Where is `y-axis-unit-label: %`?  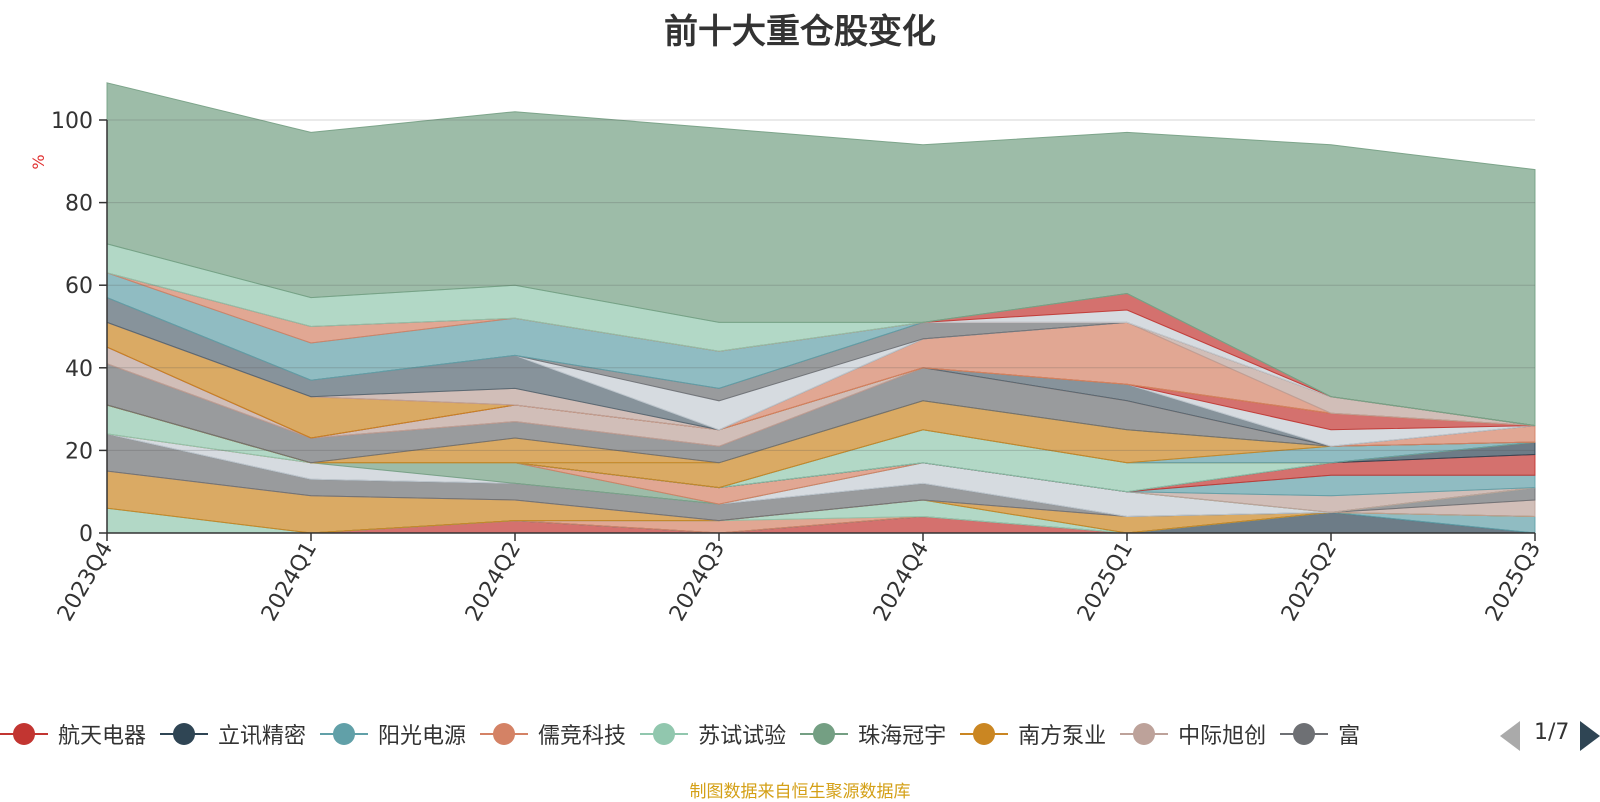
y-axis-unit-label: % is located at coordinates (38, 161).